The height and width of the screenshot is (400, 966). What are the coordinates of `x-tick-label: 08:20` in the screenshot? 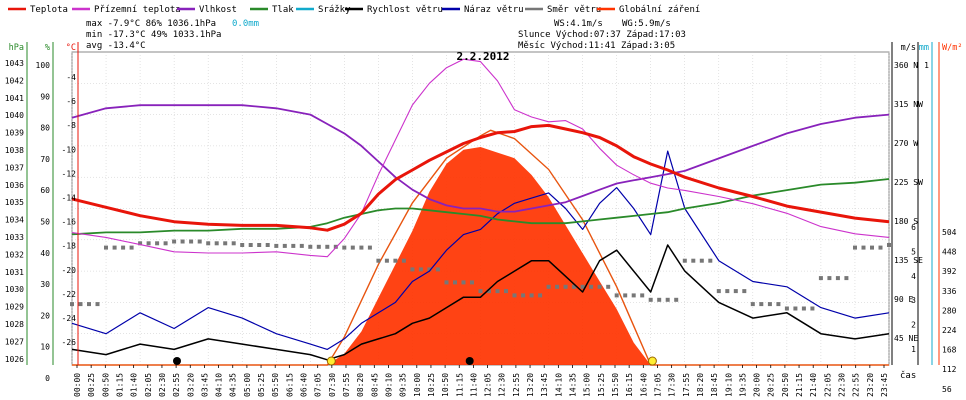 It's located at (360, 385).